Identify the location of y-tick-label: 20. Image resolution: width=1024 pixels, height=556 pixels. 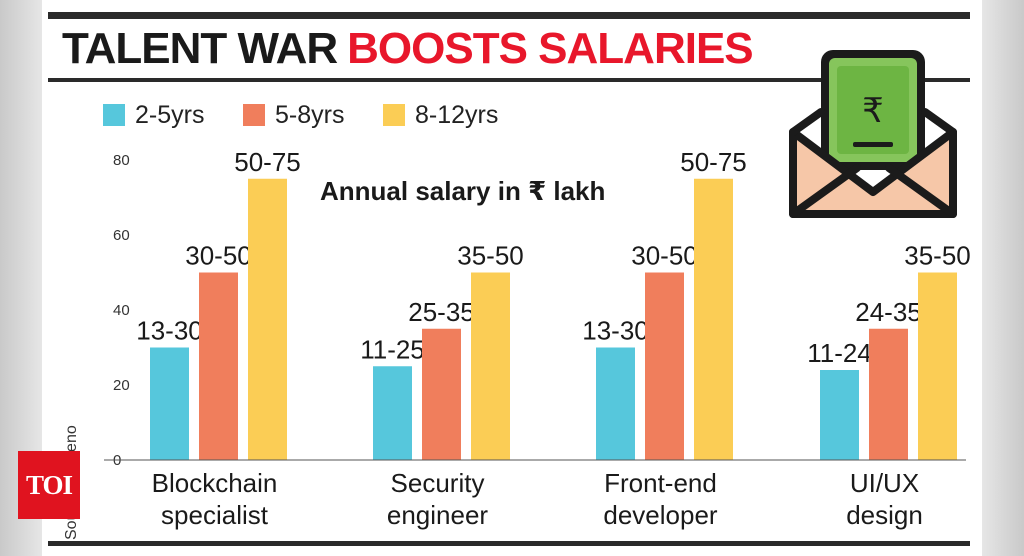
(121, 385).